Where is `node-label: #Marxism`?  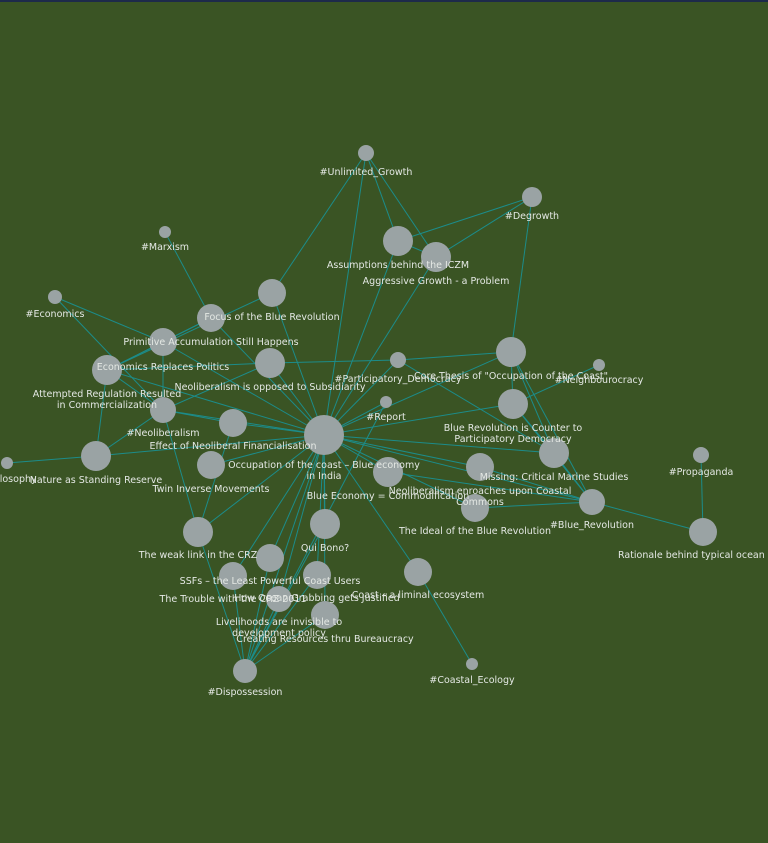
node-label: #Marxism is located at coordinates (165, 247).